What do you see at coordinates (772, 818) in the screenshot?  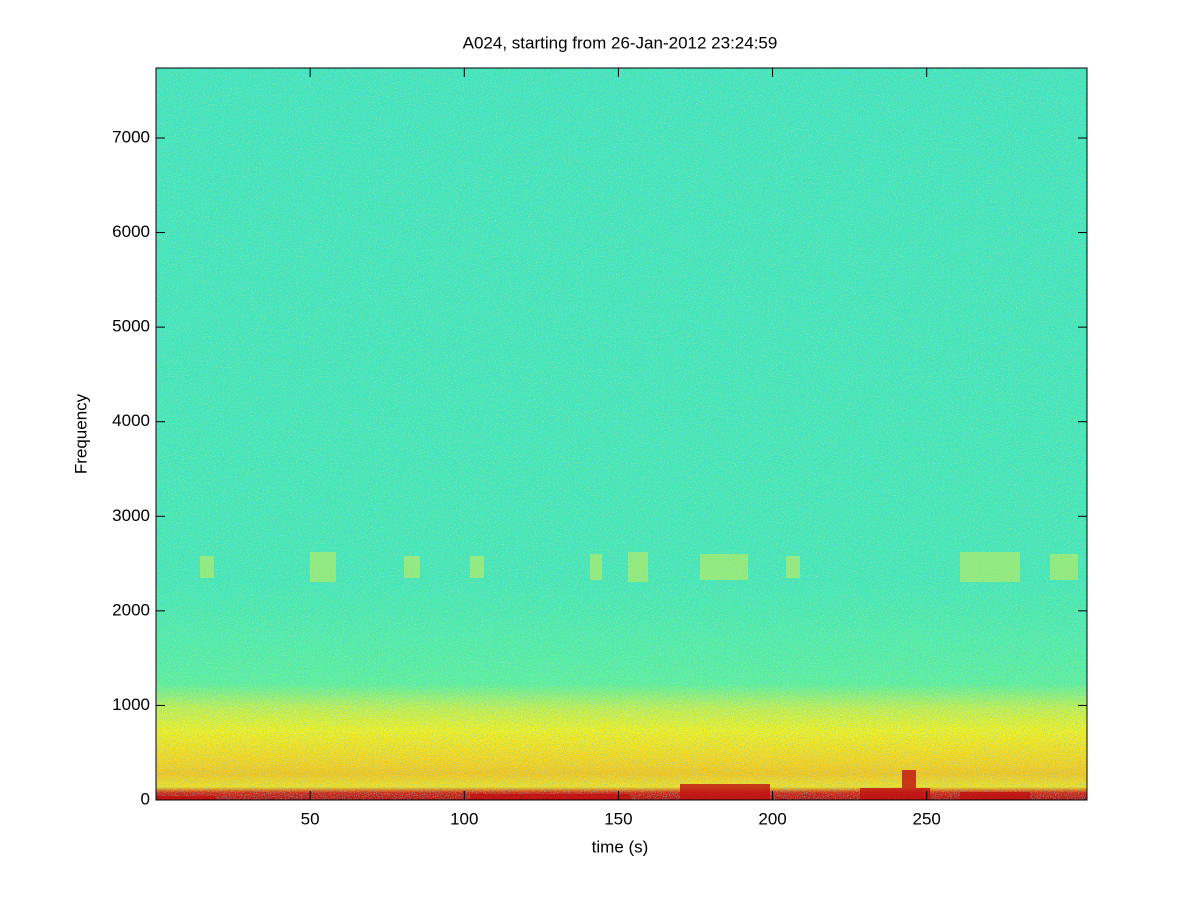 I see `x-tick-label: 200` at bounding box center [772, 818].